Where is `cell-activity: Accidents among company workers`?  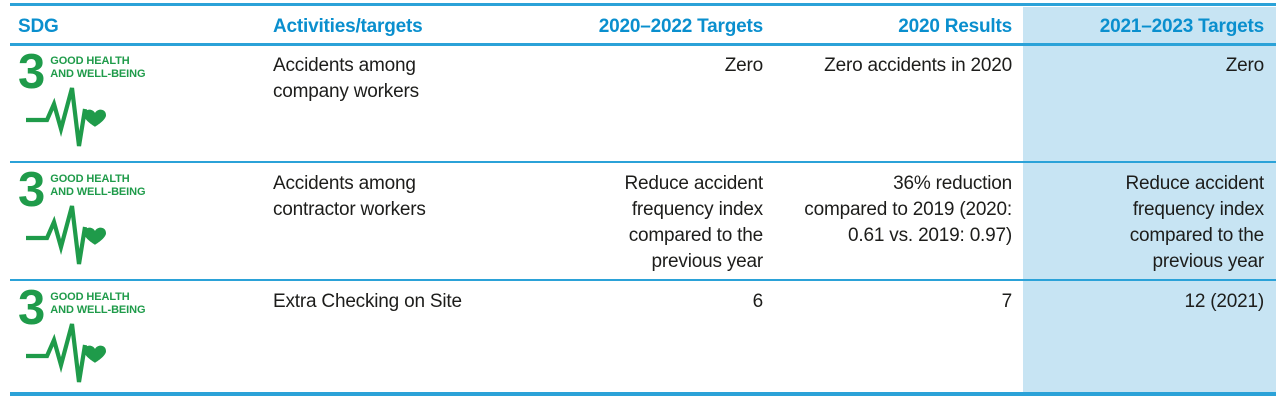
cell-activity: Accidents among company workers is located at coordinates (346, 78).